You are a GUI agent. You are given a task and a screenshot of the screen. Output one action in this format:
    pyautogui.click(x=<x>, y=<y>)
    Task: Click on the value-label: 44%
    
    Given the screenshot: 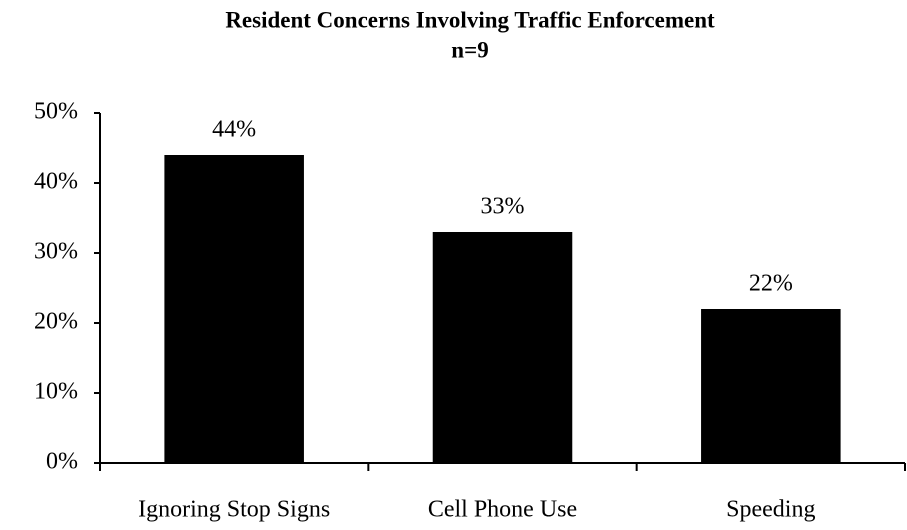 What is the action you would take?
    pyautogui.click(x=234, y=130)
    